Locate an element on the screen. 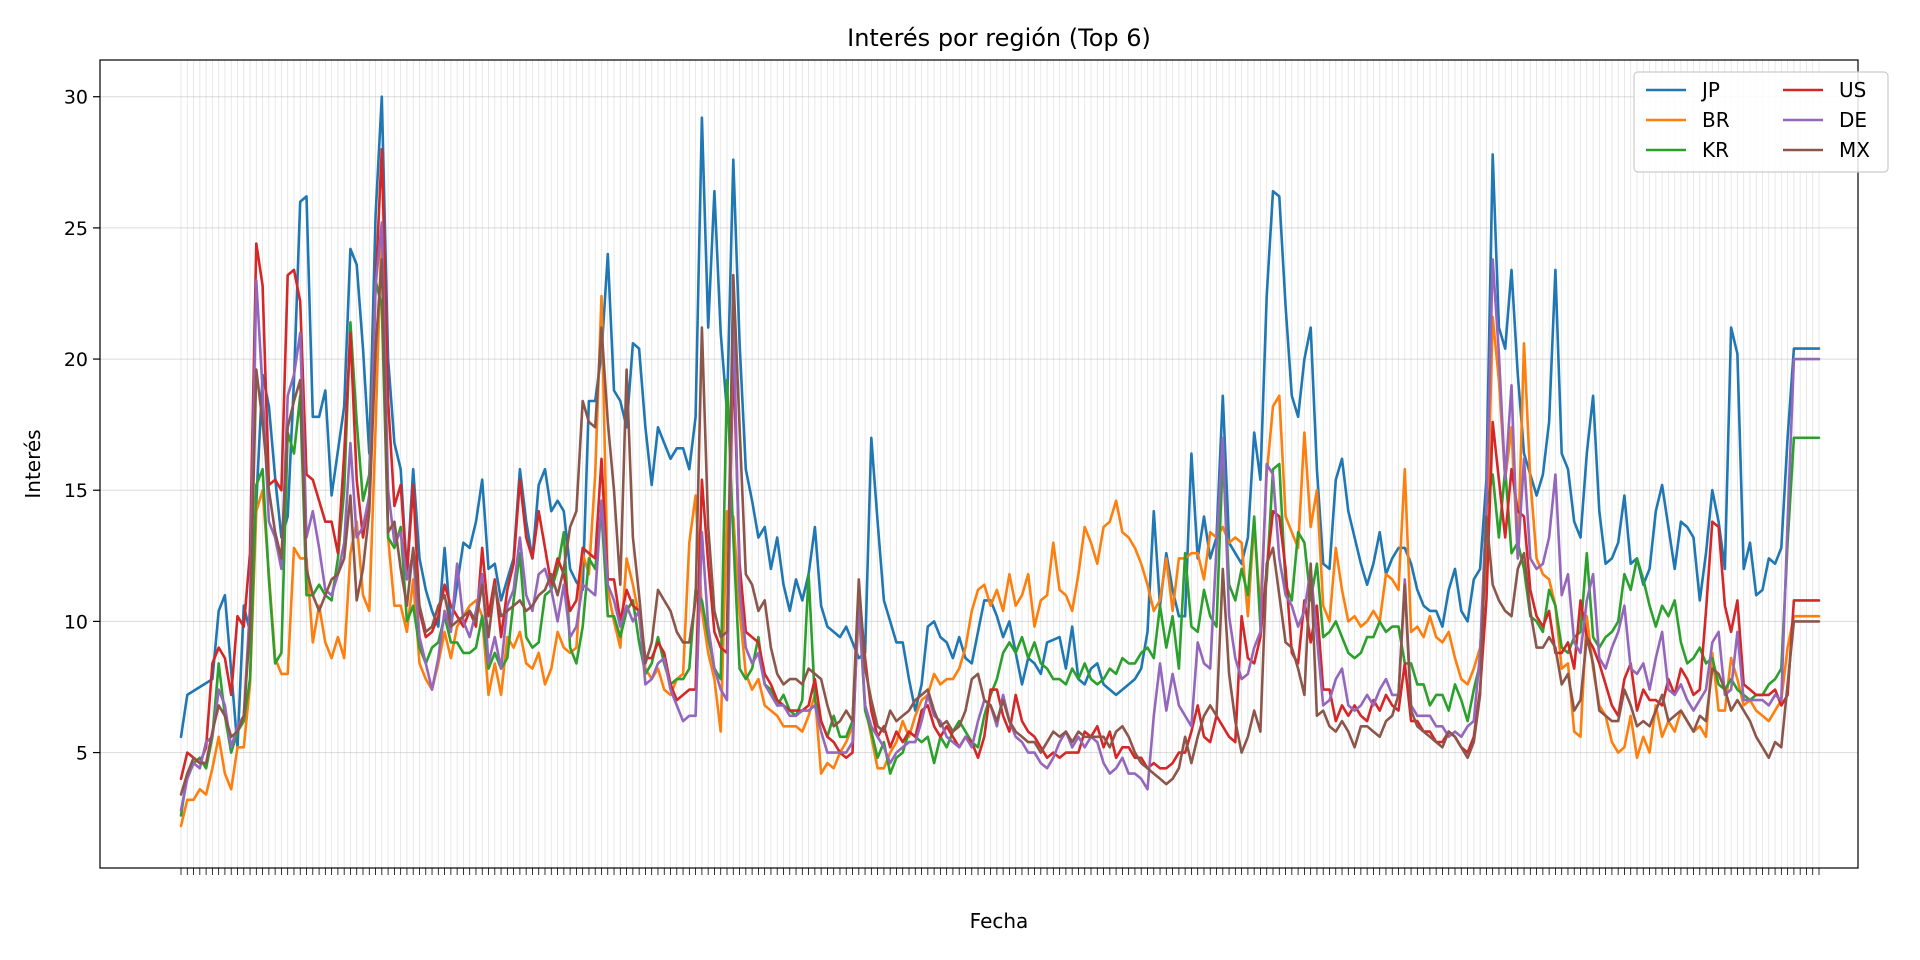 This screenshot has height=960, width=1920. legend-label-kr: KR is located at coordinates (1715, 150).